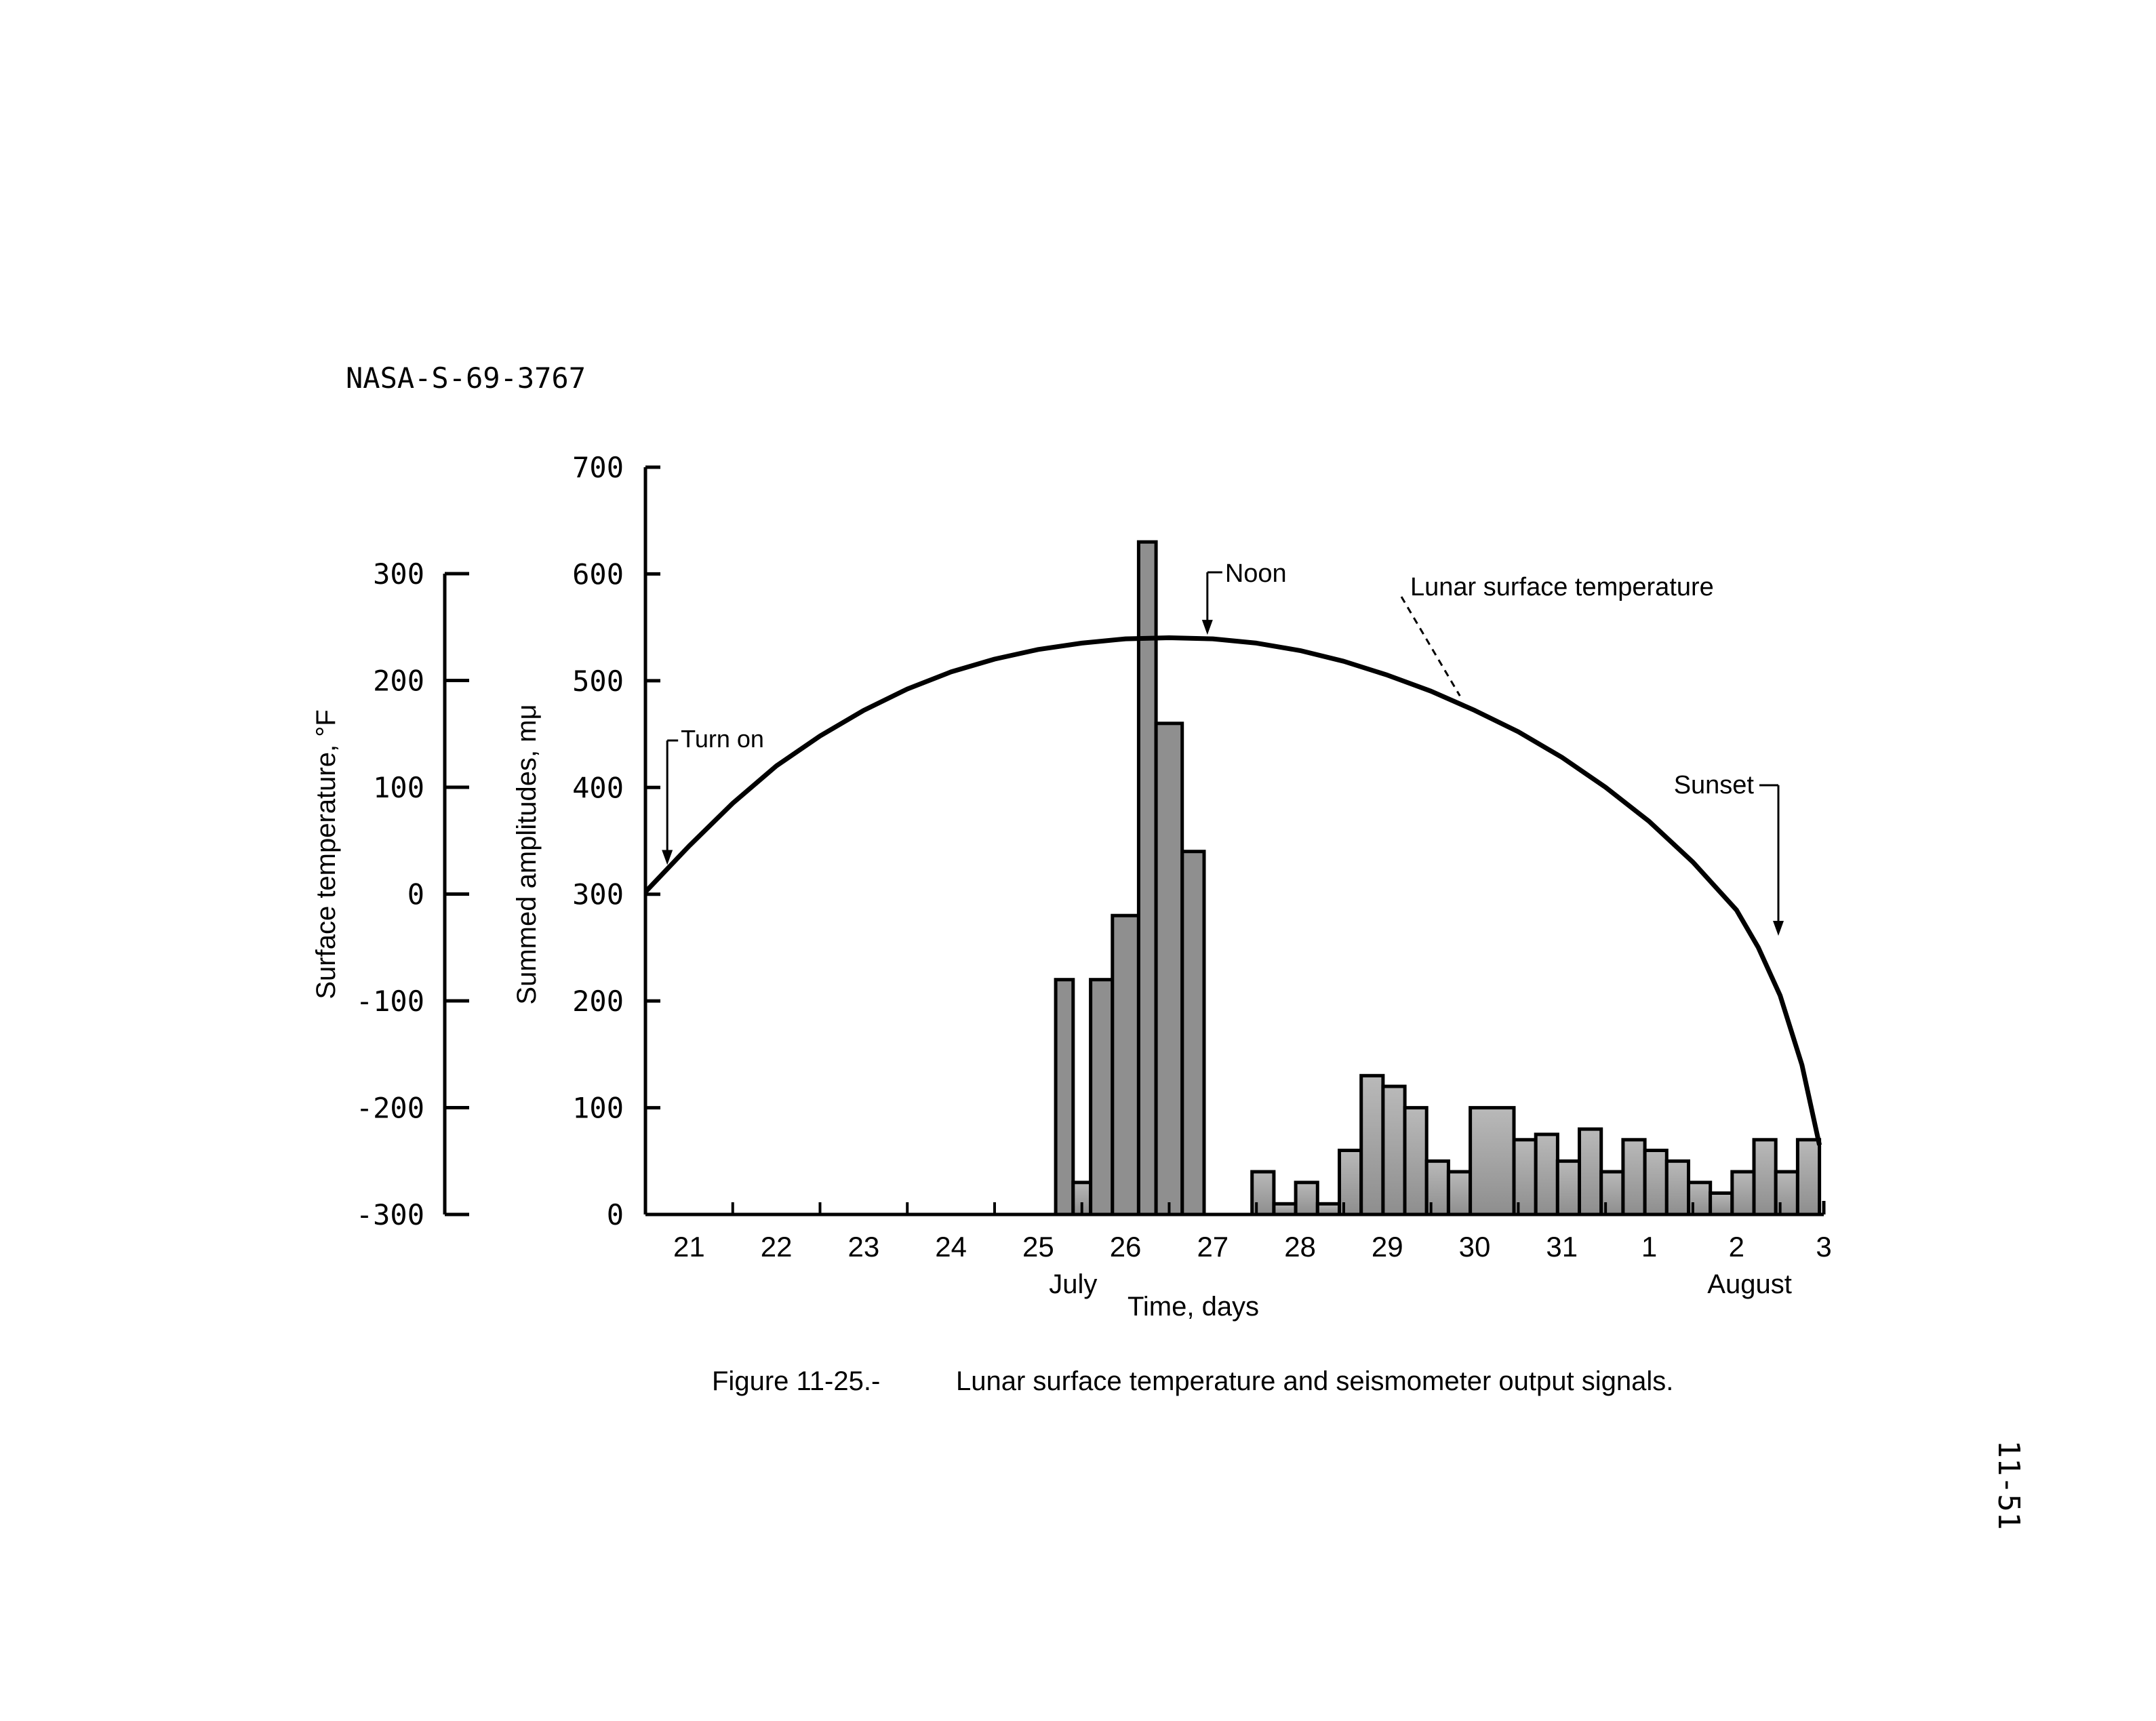 Image resolution: width=2156 pixels, height=1721 pixels. Describe the element at coordinates (615, 1215) in the screenshot. I see `y-tick-label-0: 0` at that location.